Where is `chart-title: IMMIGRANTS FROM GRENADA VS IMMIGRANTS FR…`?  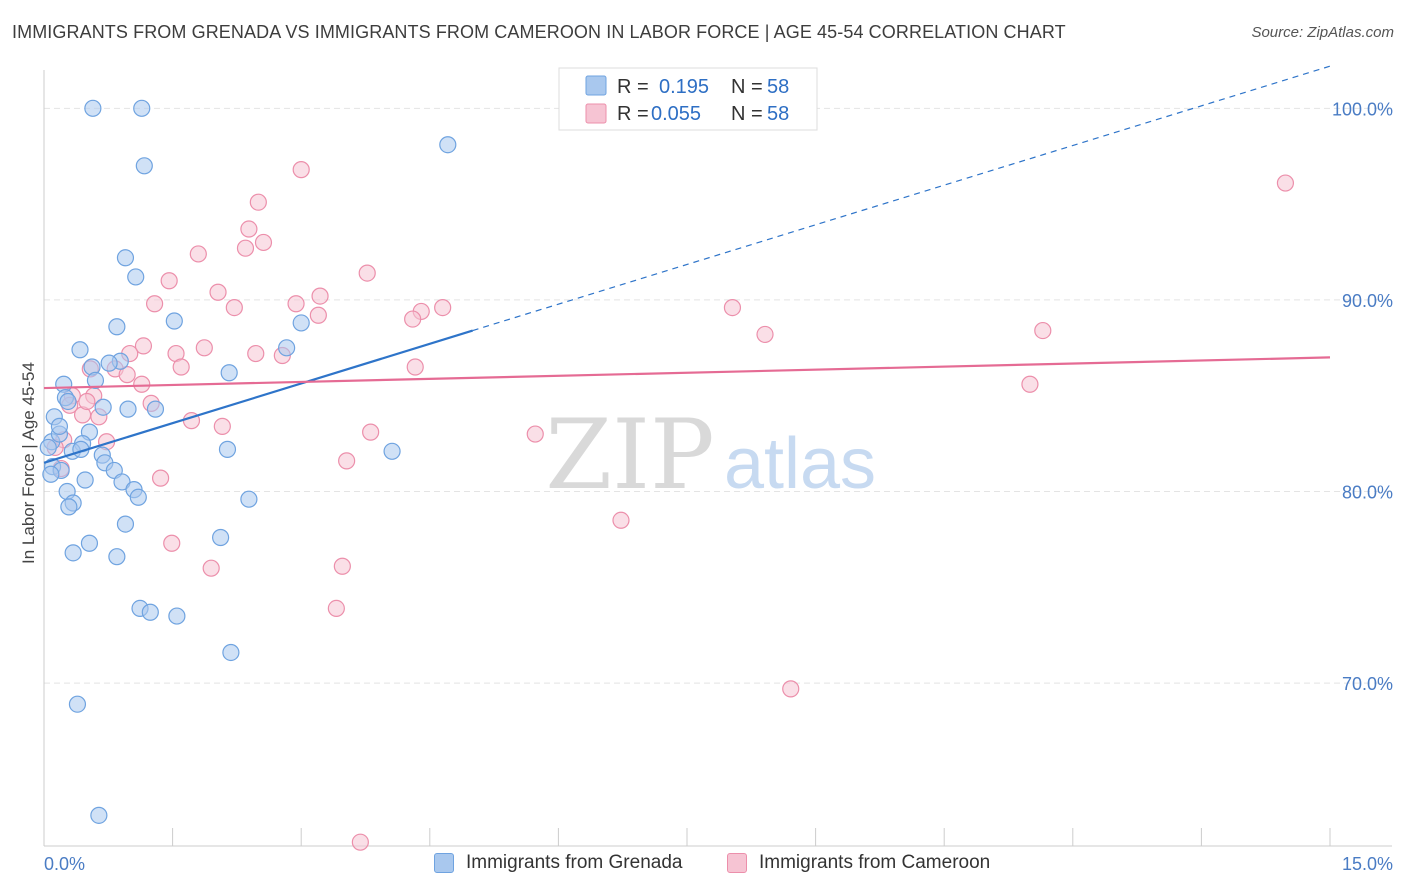 chart-title: IMMIGRANTS FROM GRENADA VS IMMIGRANTS FR… is located at coordinates (539, 32).